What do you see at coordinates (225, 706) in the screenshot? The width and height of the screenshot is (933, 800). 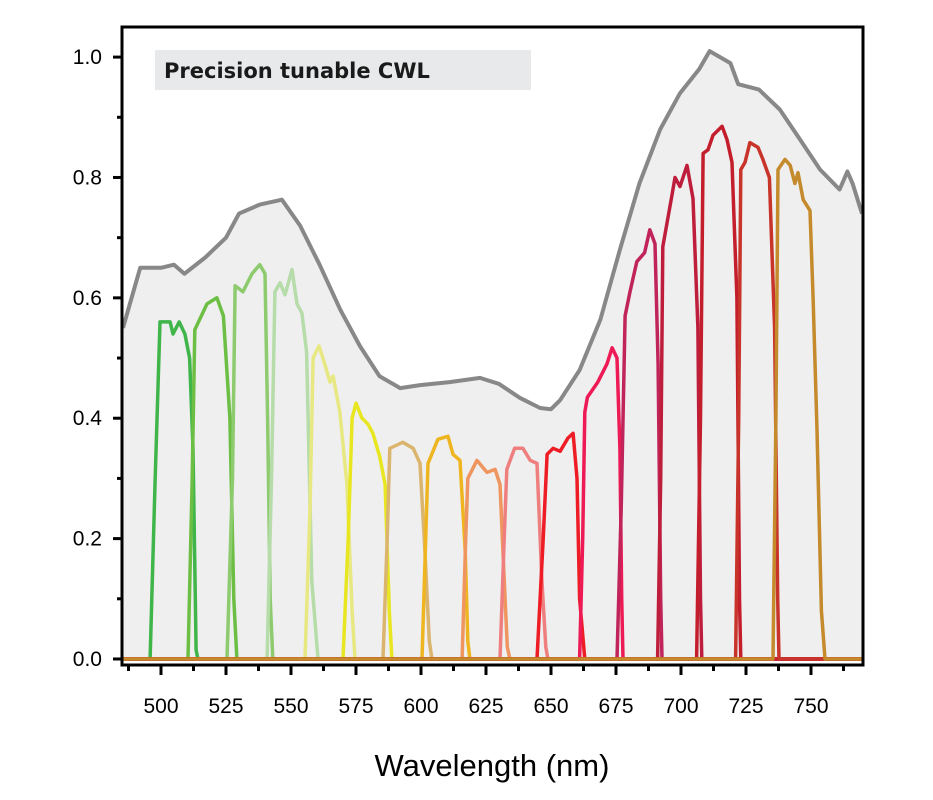 I see `x-tick-label: 525` at bounding box center [225, 706].